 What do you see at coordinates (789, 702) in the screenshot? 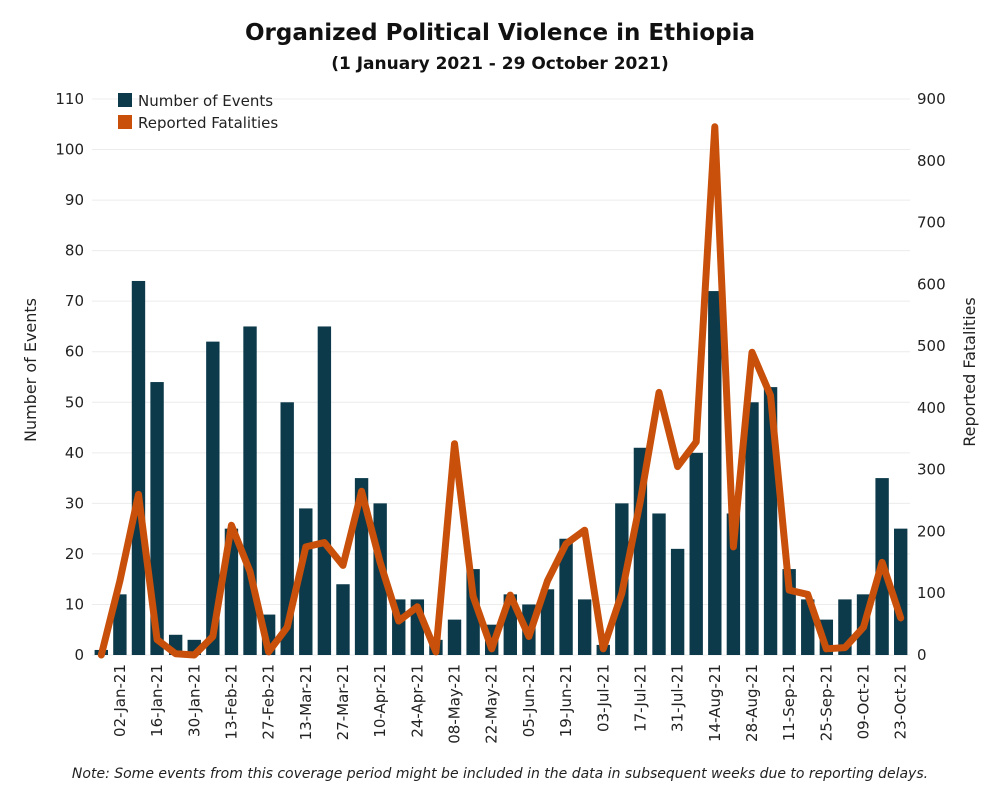
I see `x-tick-label: 11-Sep-21` at bounding box center [789, 702].